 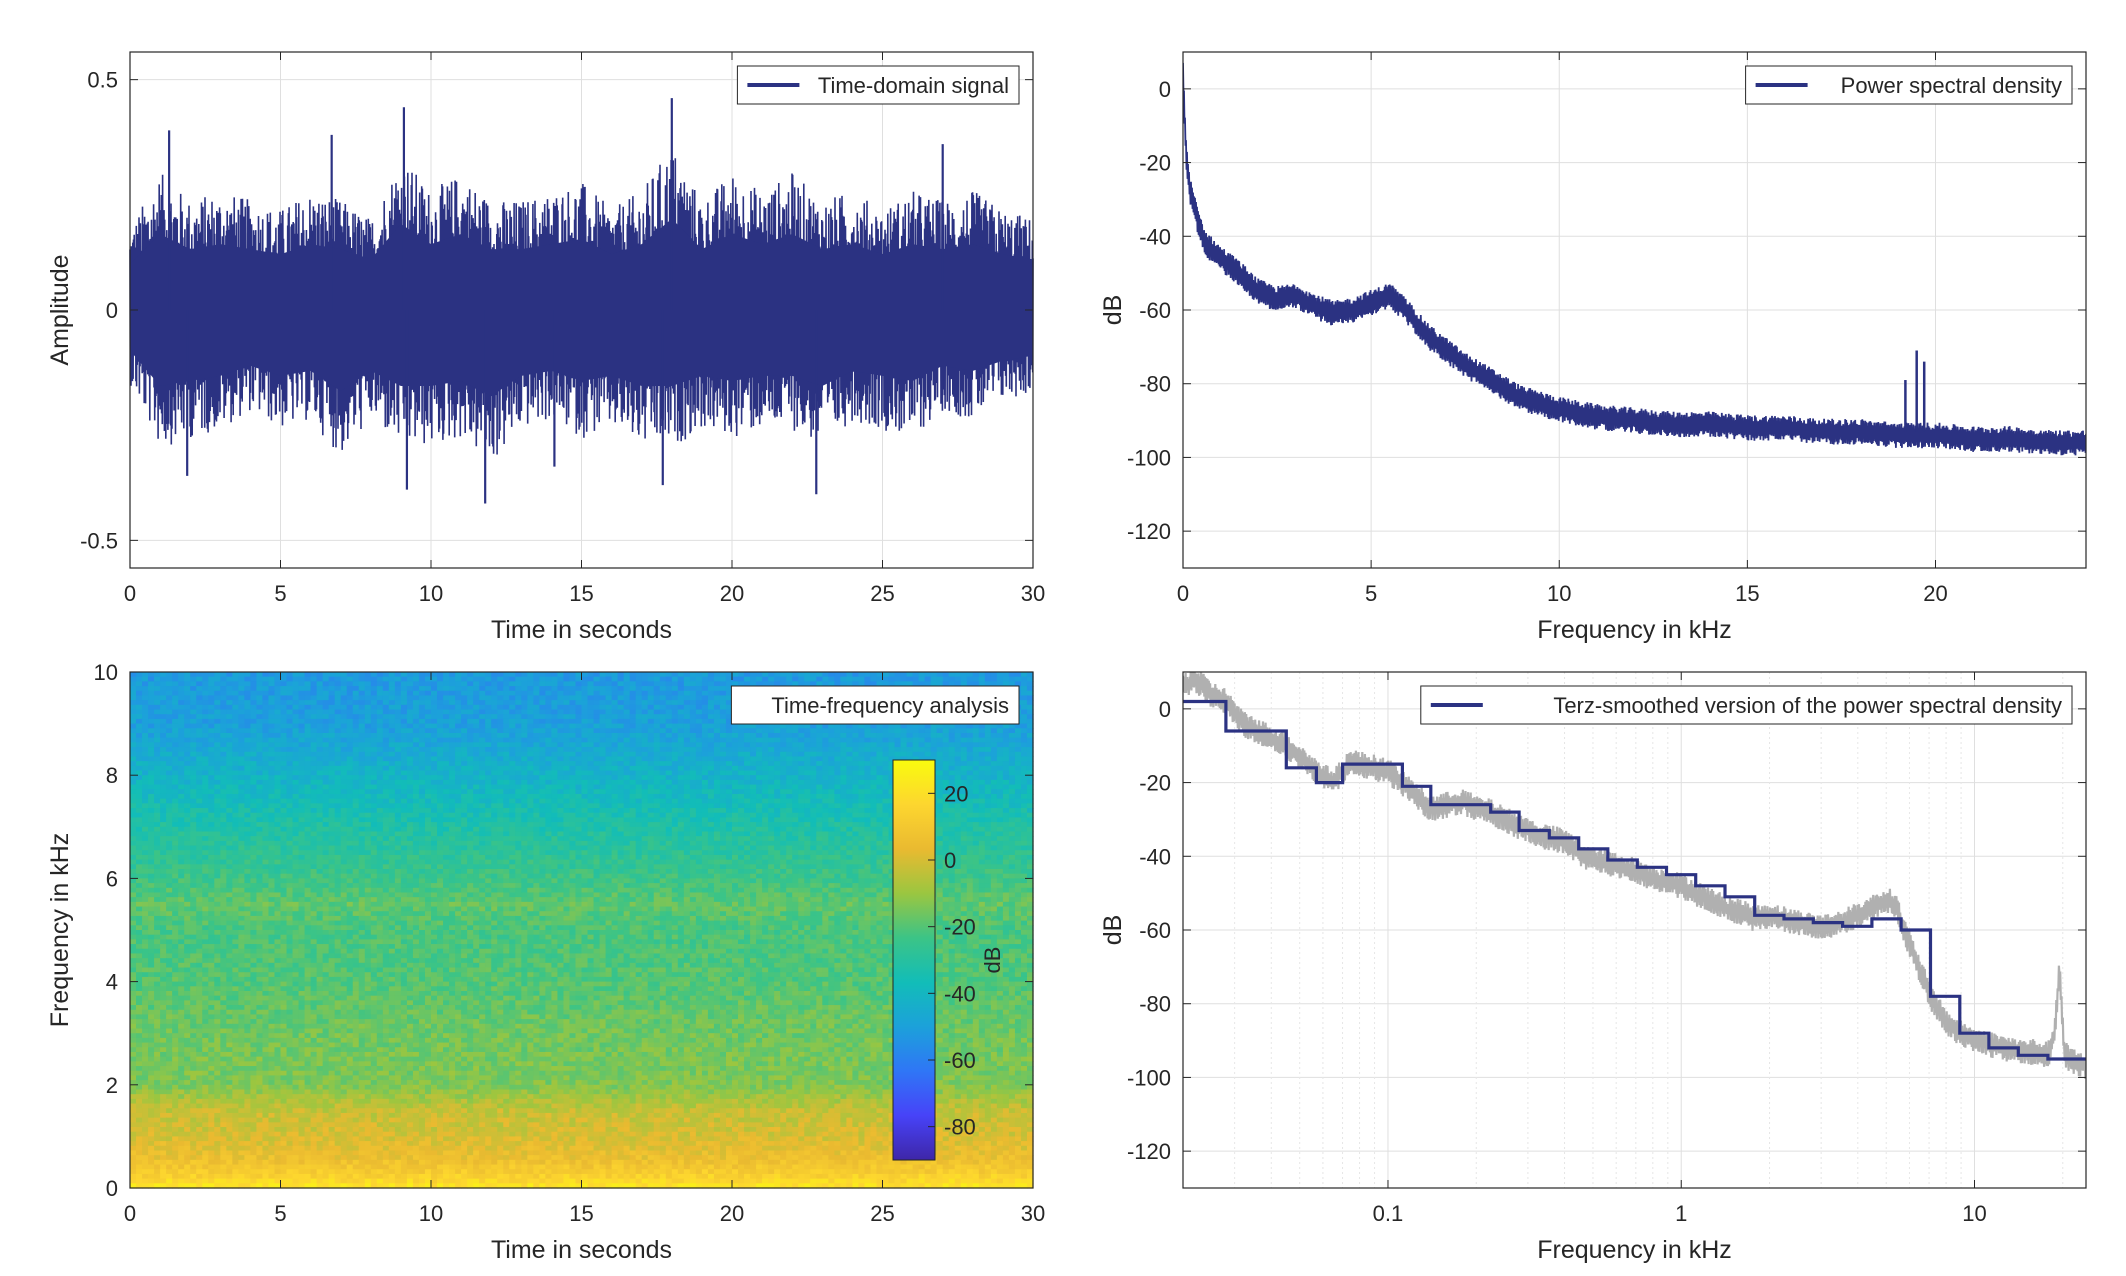 I want to click on legend-entry: Power spectral density, so click(x=1951, y=85).